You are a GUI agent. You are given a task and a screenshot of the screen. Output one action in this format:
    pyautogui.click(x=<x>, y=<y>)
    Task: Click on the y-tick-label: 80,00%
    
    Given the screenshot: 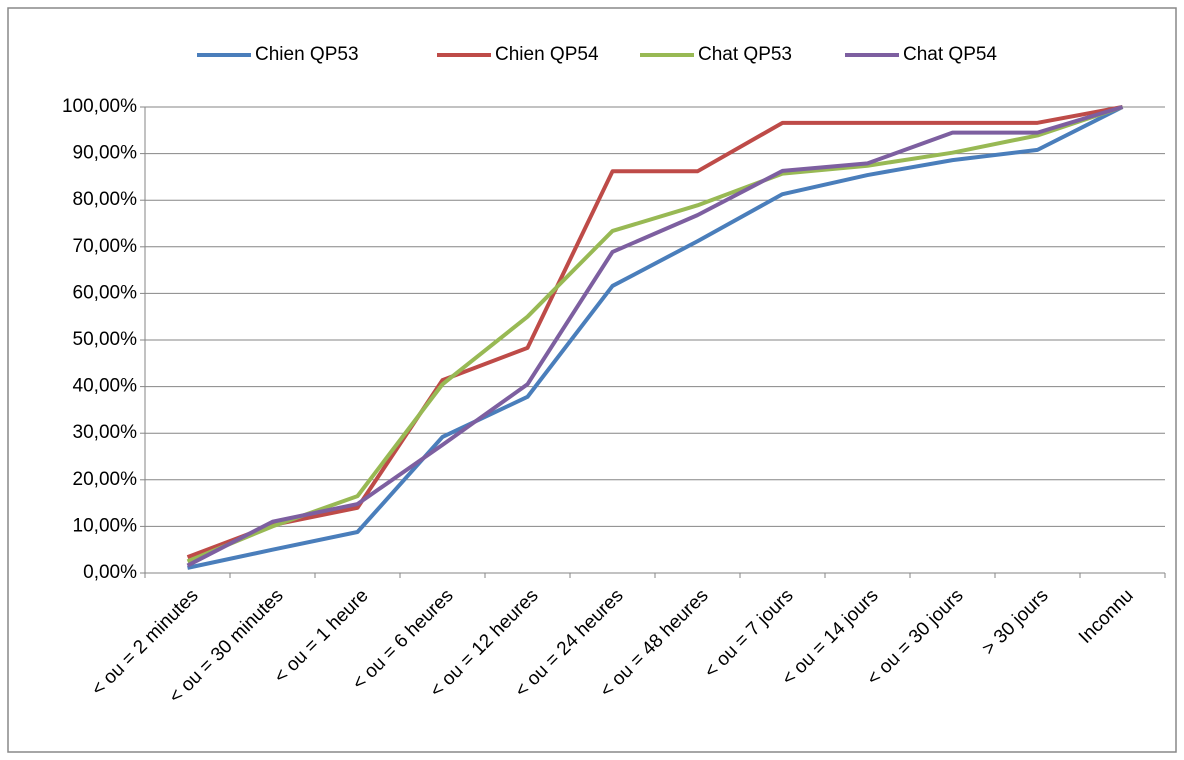 What is the action you would take?
    pyautogui.click(x=105, y=199)
    